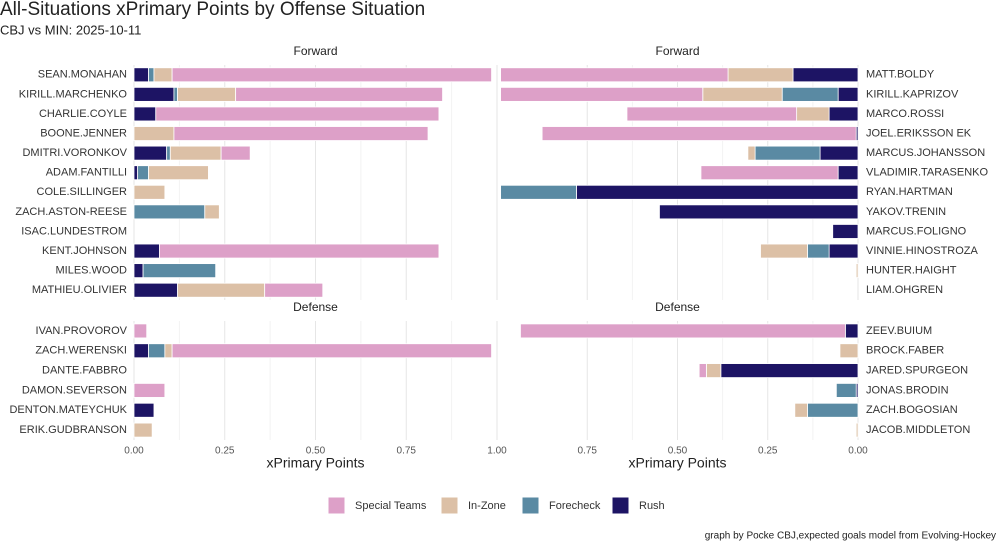  What do you see at coordinates (905, 351) in the screenshot?
I see `y-tick-label: BROCK.FABER` at bounding box center [905, 351].